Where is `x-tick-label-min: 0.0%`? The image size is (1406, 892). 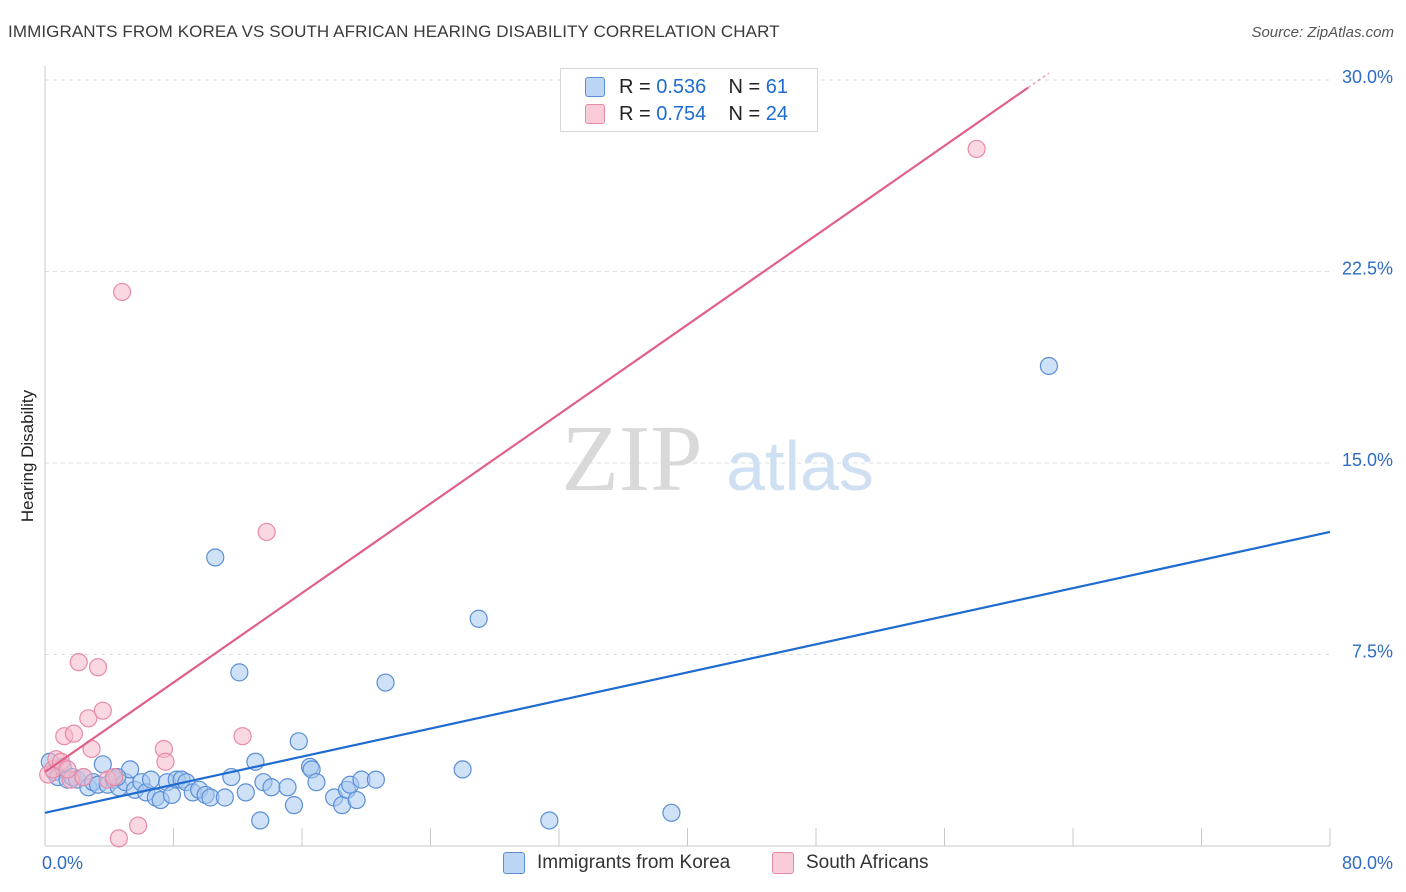
x-tick-label-min: 0.0% is located at coordinates (62, 863).